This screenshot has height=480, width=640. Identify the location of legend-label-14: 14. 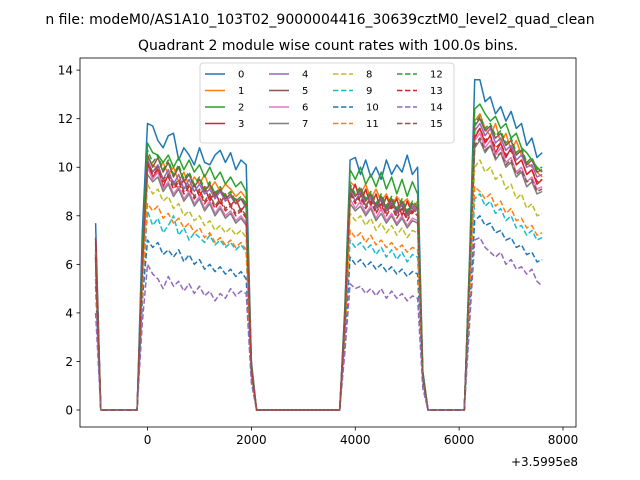
(436, 108).